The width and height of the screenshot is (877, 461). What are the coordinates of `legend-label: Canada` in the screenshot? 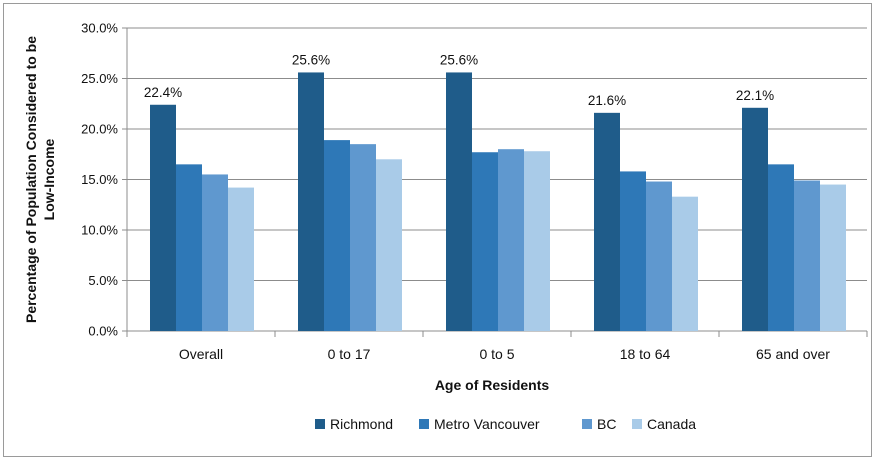 It's located at (671, 424).